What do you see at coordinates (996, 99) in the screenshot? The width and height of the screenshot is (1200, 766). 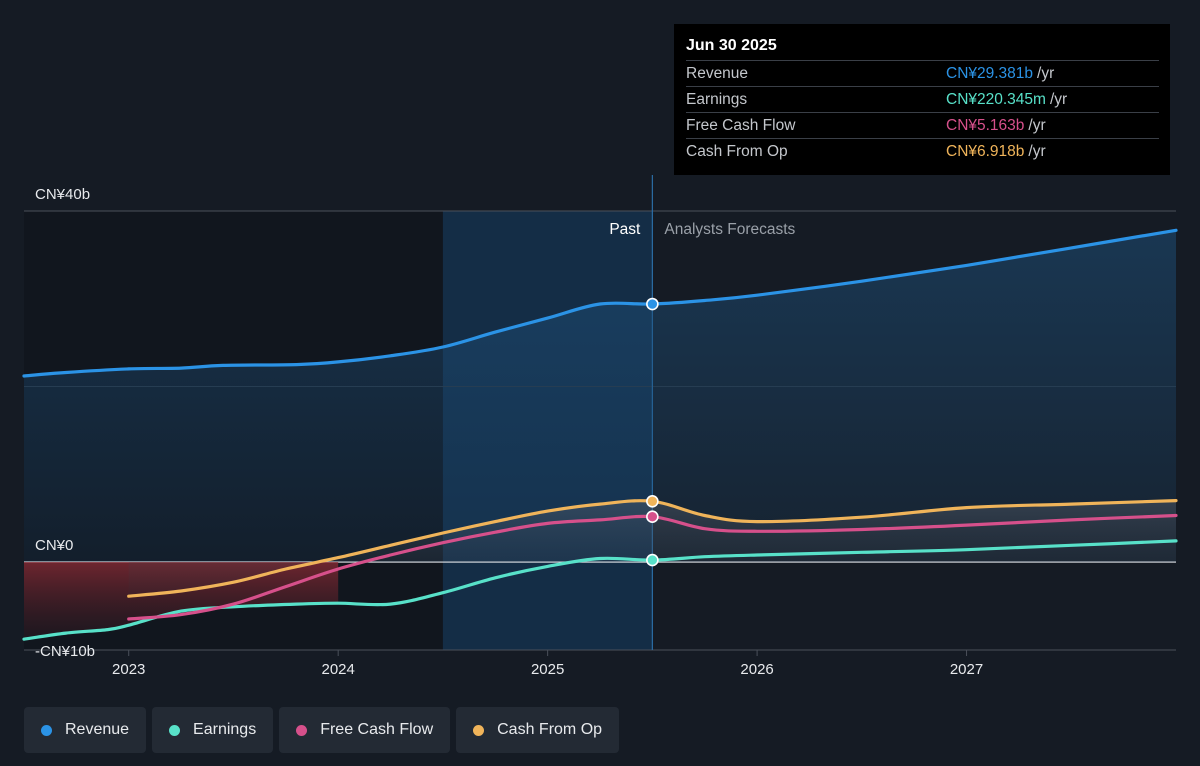 I see `tooltip-value: CN¥220.345m` at bounding box center [996, 99].